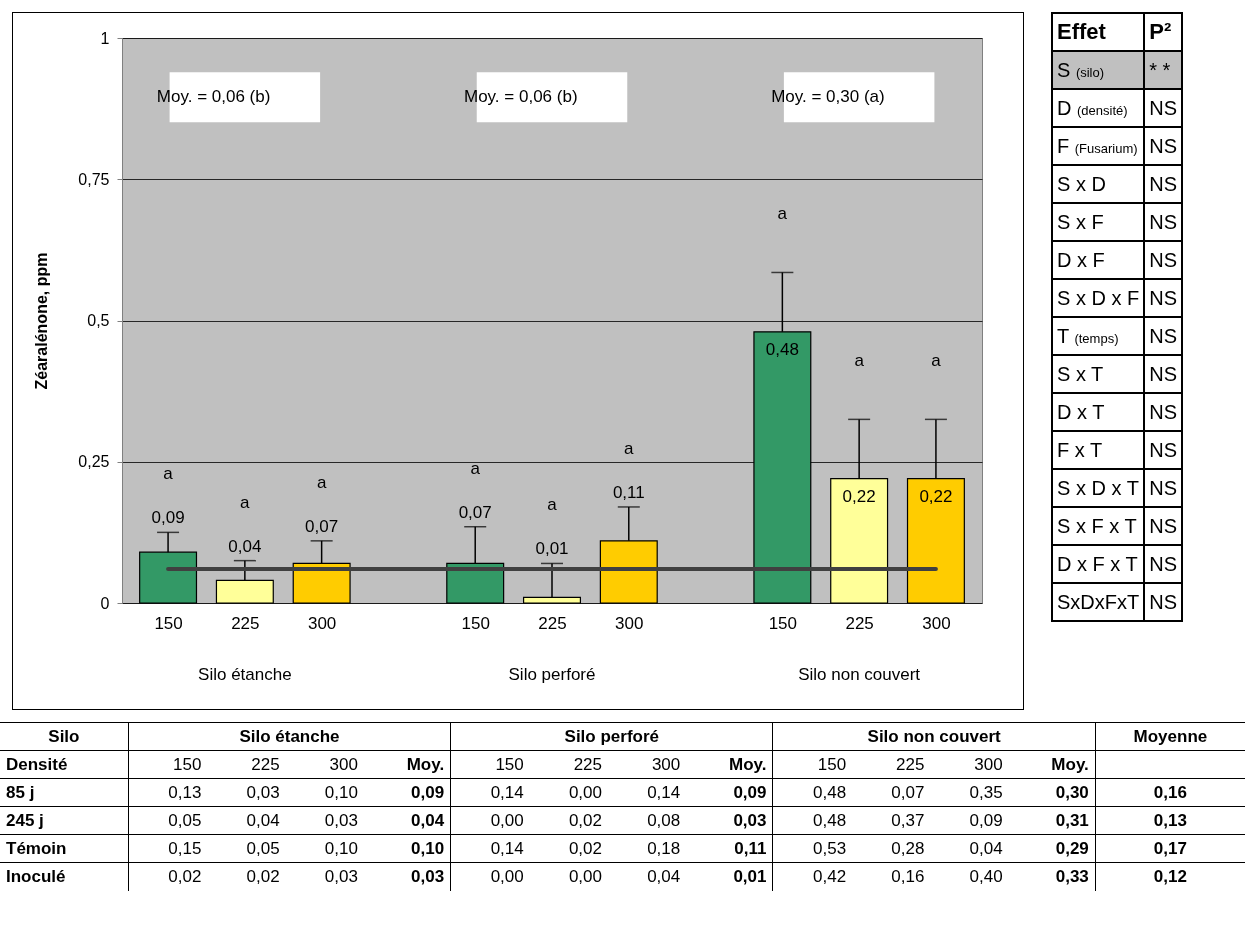  What do you see at coordinates (1097, 145) in the screenshot?
I see `category-label: F (Fusarium)` at bounding box center [1097, 145].